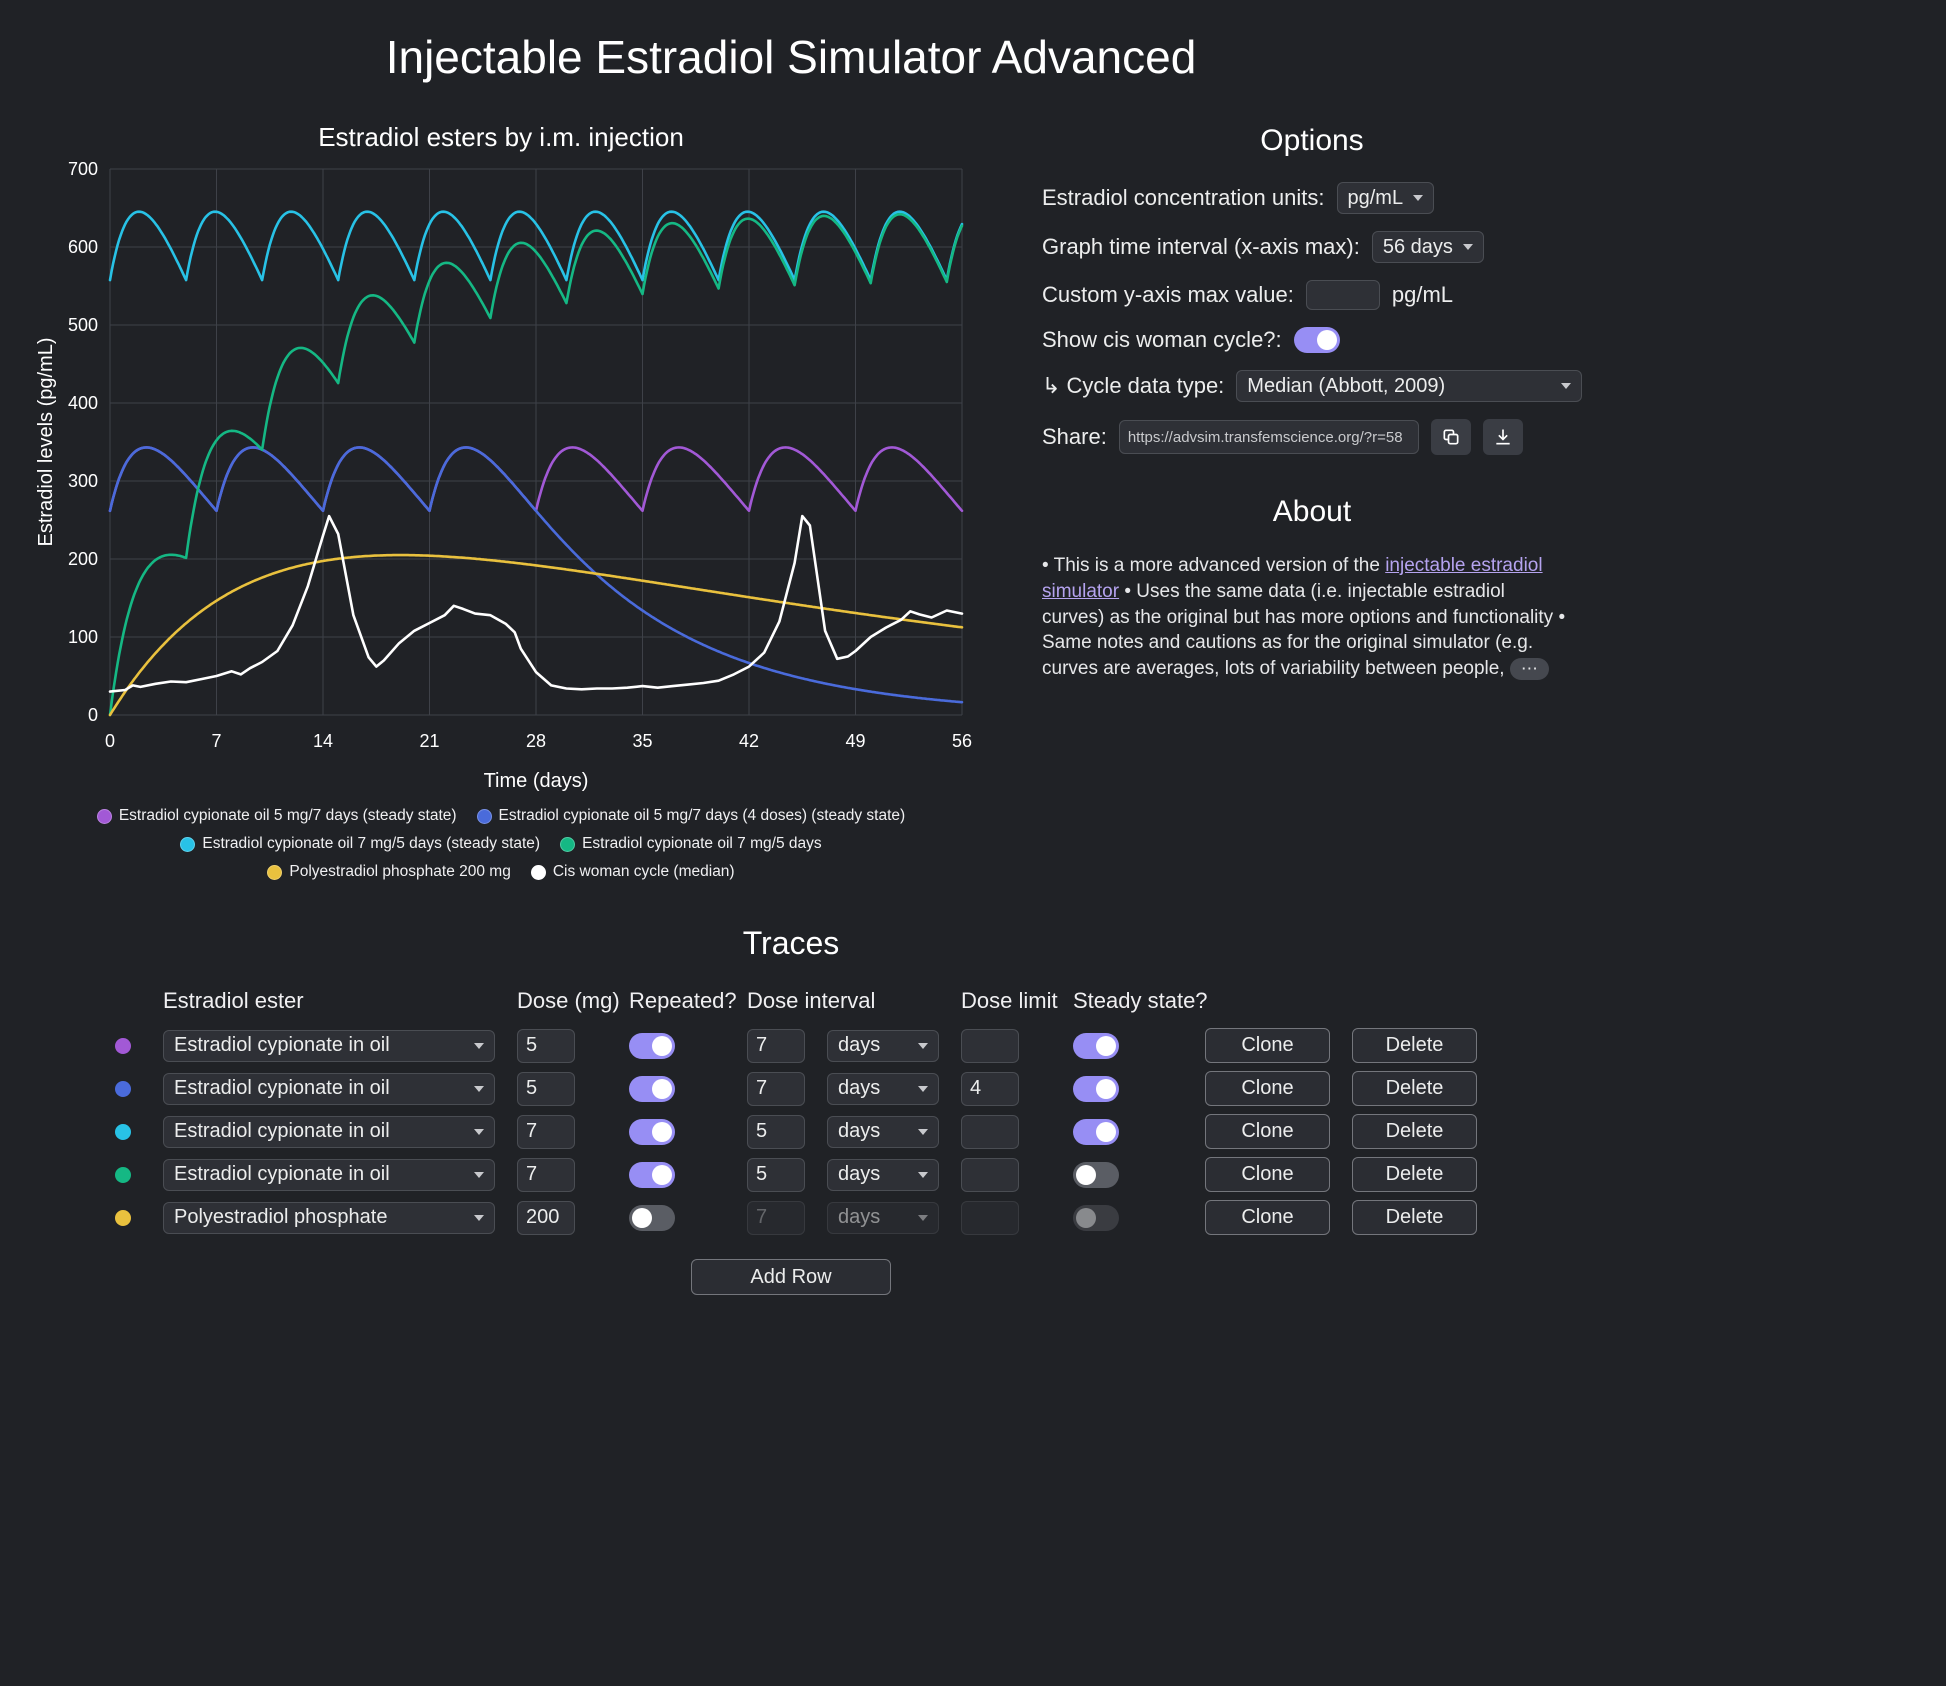  What do you see at coordinates (1312, 511) in the screenshot?
I see `about-heading: About` at bounding box center [1312, 511].